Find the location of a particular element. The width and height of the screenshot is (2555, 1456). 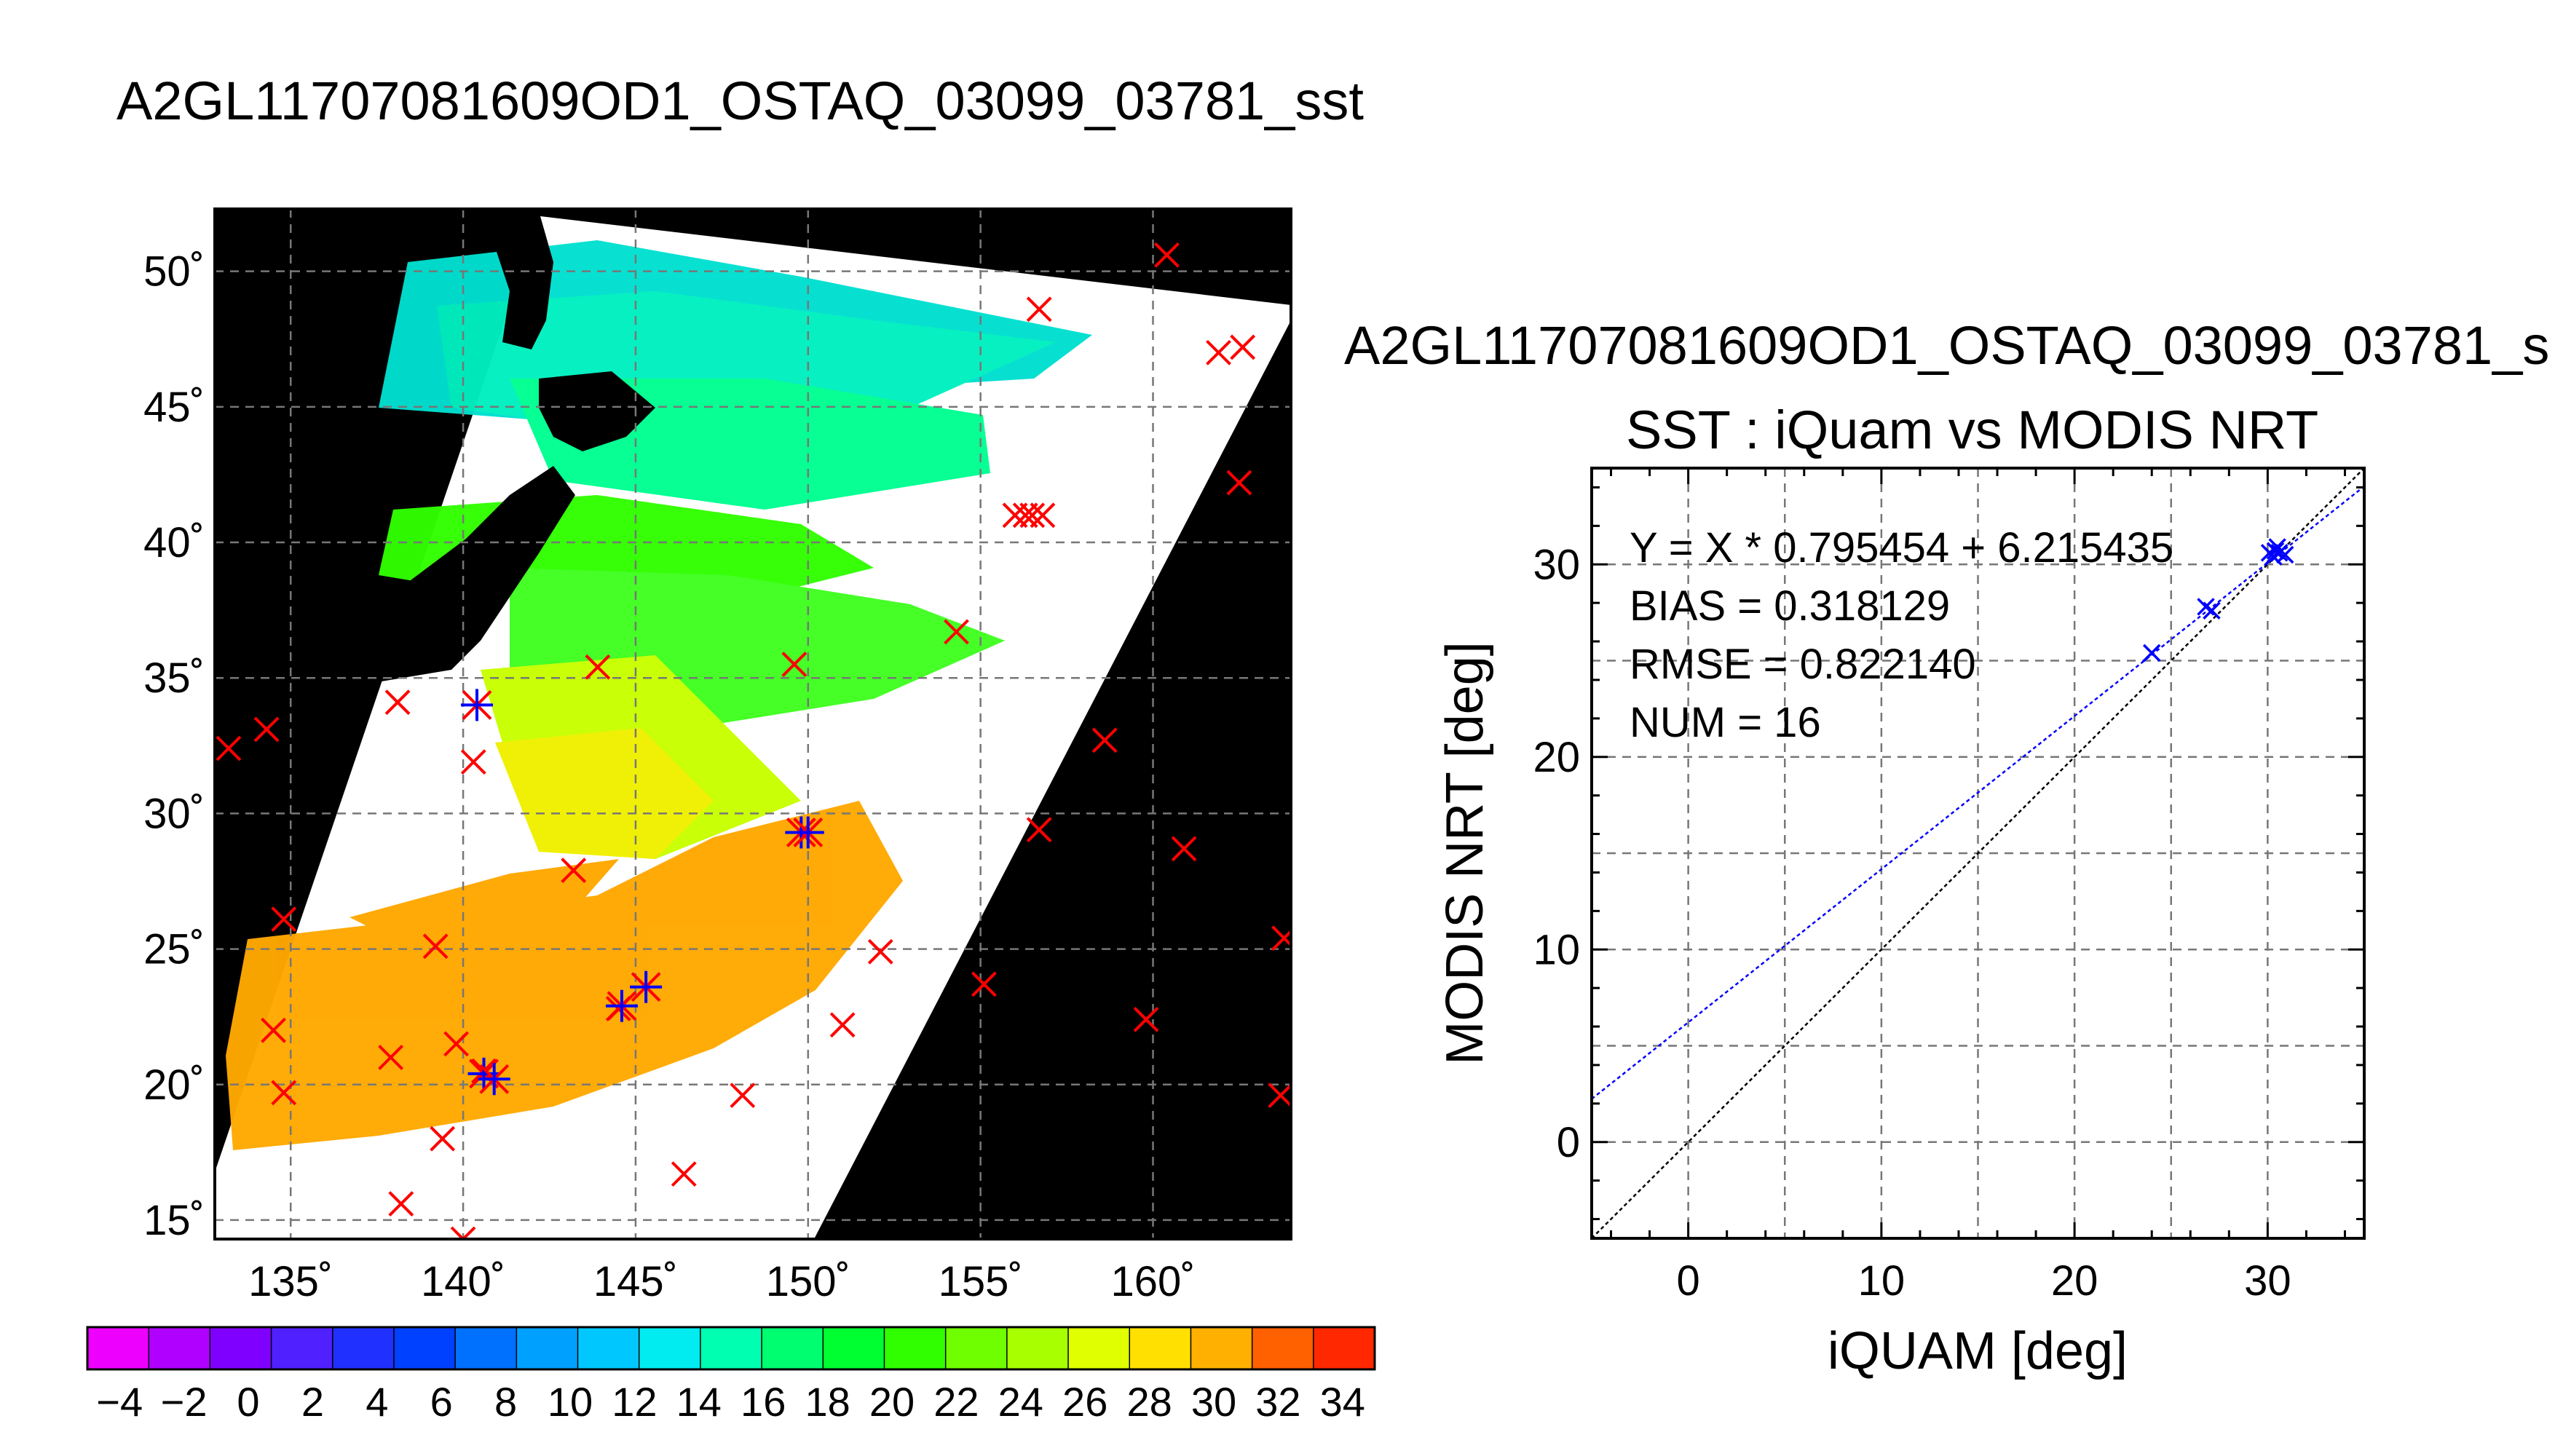

colorbar-tick-label: −2 is located at coordinates (184, 1402).